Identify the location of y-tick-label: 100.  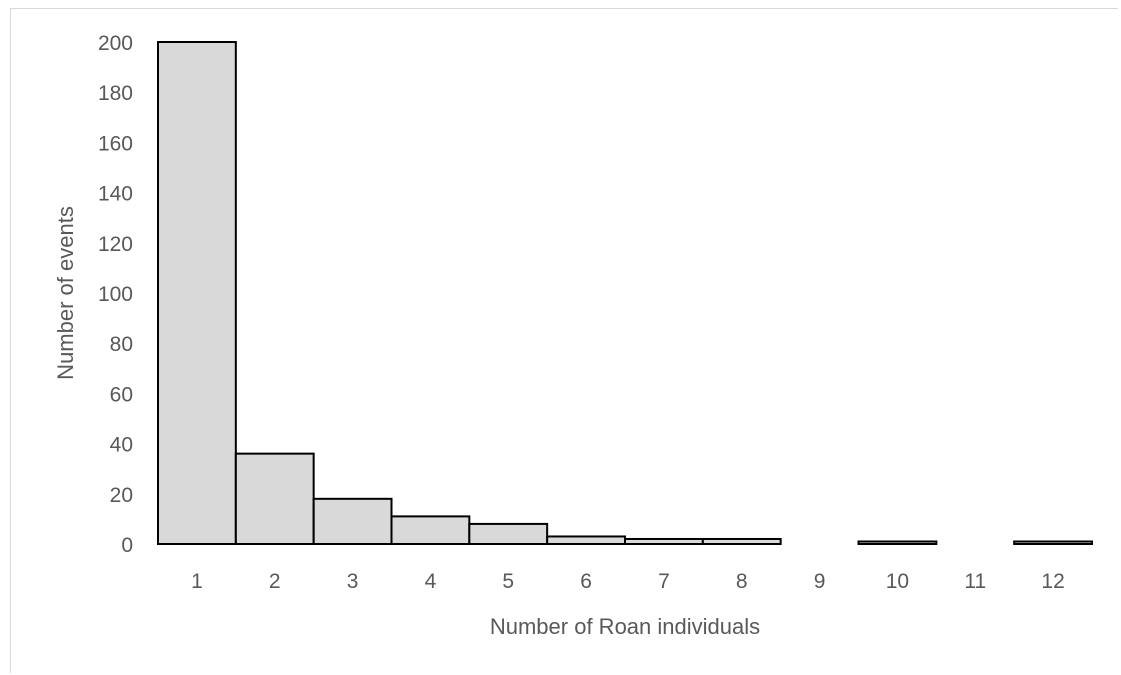
(115, 294).